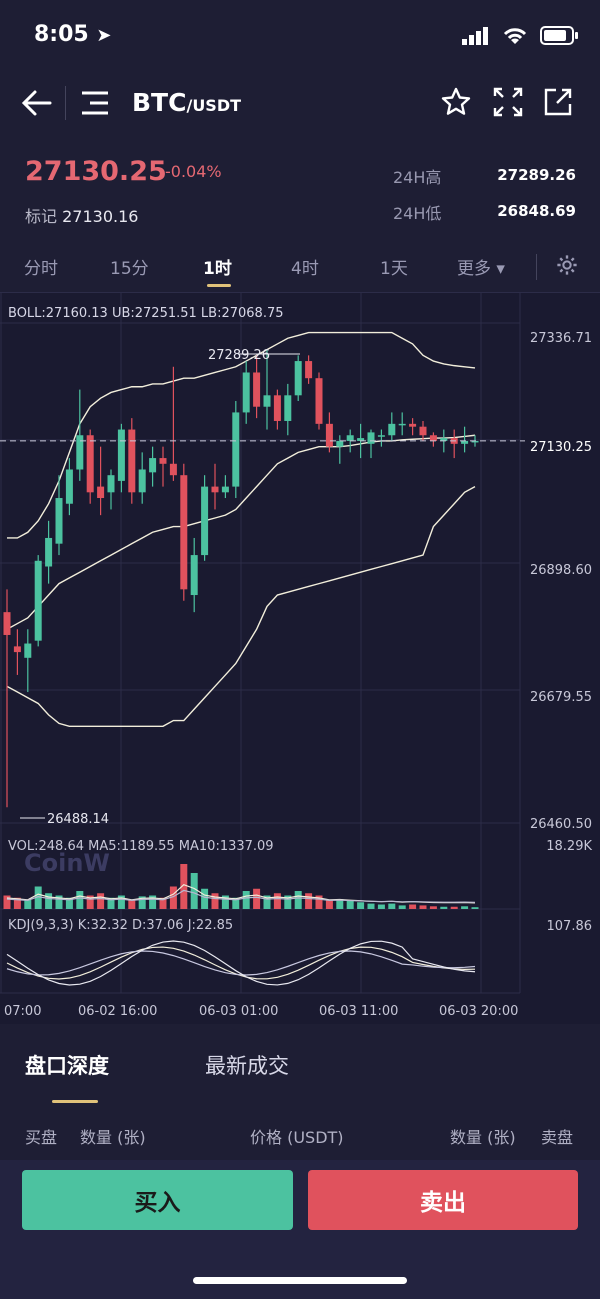 This screenshot has width=600, height=1299. What do you see at coordinates (120, 925) in the screenshot?
I see `kdj-indicator-label: KDJ(9,3,3) K:32.32 D:37.06 J:22.85` at bounding box center [120, 925].